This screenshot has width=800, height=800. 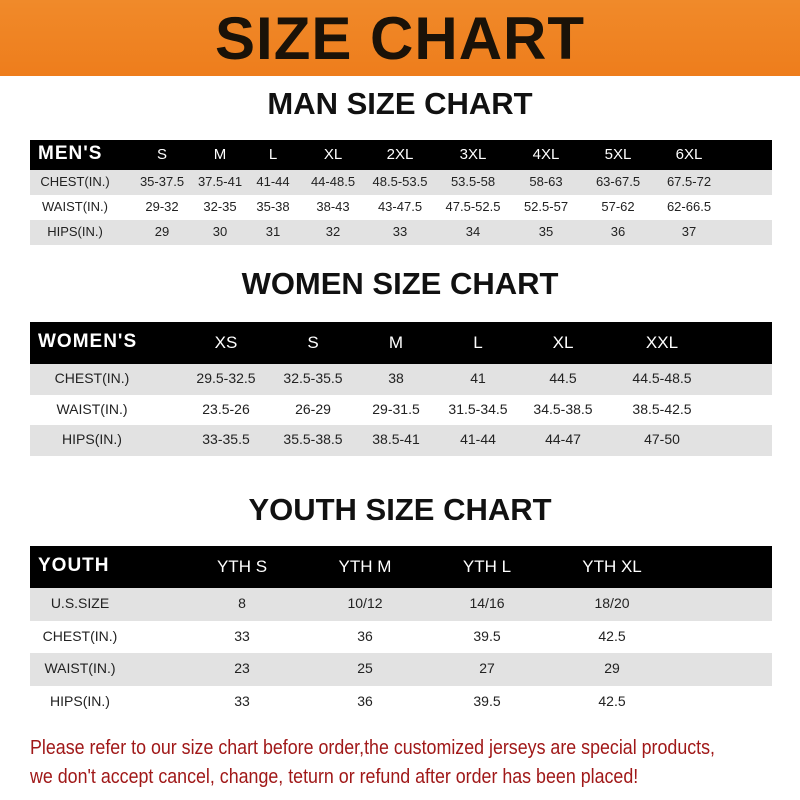 I want to click on table-header-label: WOMEN'S, so click(x=88, y=341).